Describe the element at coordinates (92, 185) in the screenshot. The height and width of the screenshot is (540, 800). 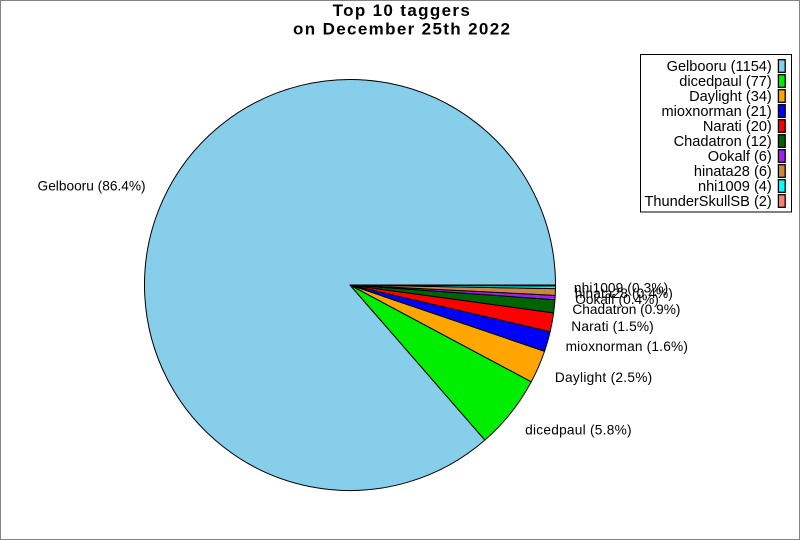
I see `svg-text: Gelbooru (86.4%)` at that location.